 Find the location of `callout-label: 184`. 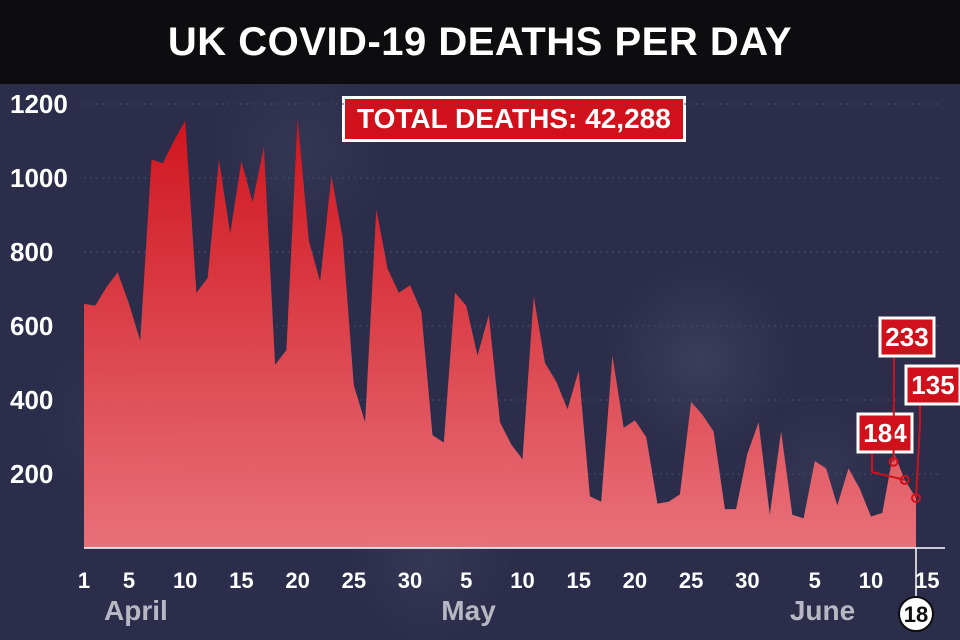

callout-label: 184 is located at coordinates (885, 433).